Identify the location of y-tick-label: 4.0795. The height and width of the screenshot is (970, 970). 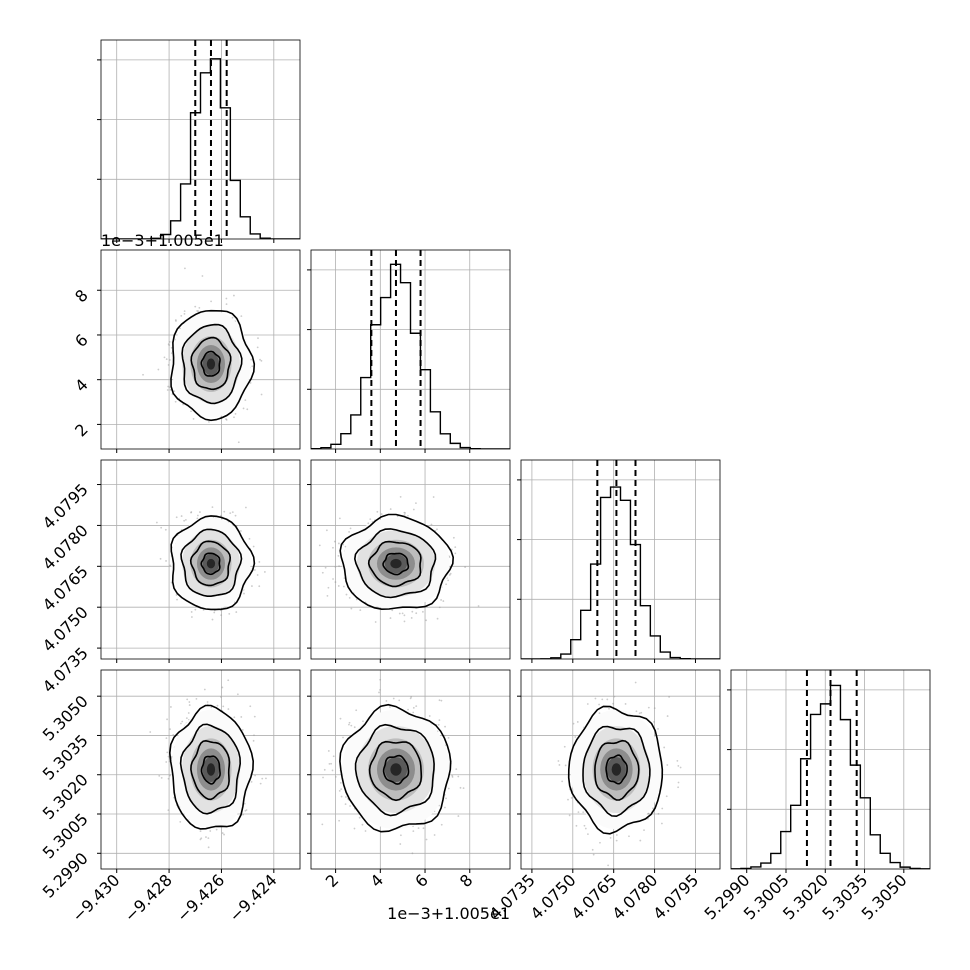
(65, 506).